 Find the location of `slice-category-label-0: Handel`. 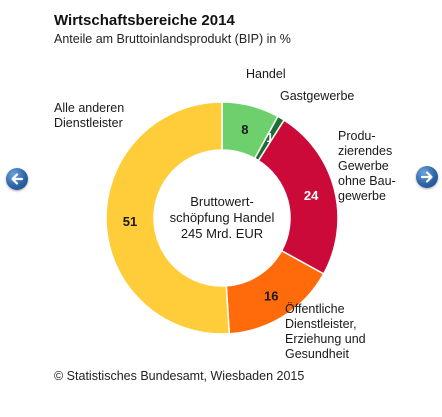

slice-category-label-0: Handel is located at coordinates (266, 74).